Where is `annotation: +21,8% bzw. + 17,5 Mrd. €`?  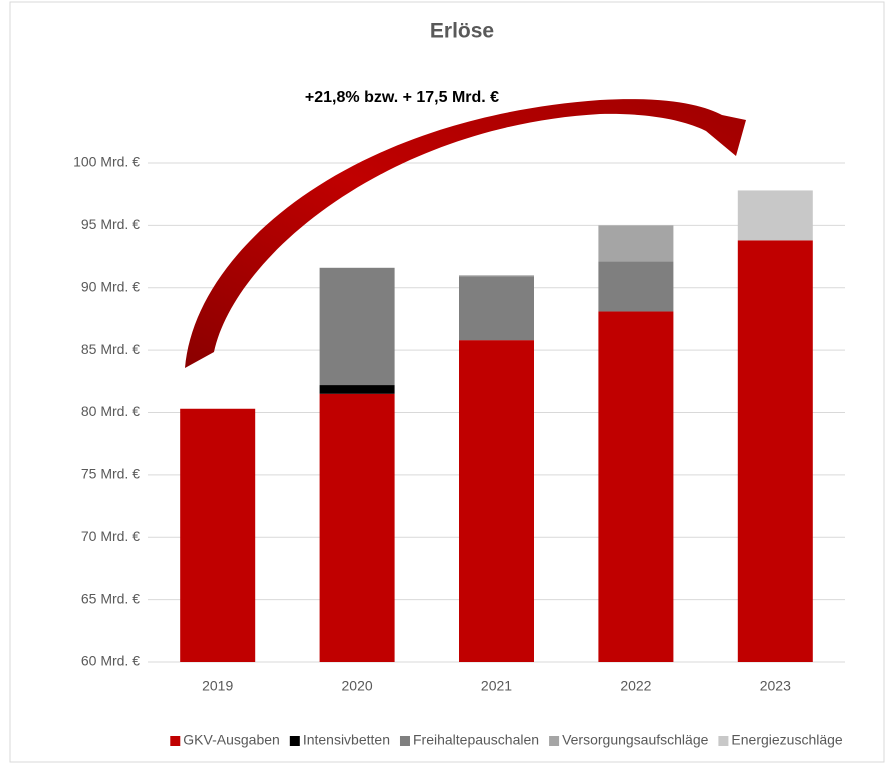
annotation: +21,8% bzw. + 17,5 Mrd. € is located at coordinates (402, 97).